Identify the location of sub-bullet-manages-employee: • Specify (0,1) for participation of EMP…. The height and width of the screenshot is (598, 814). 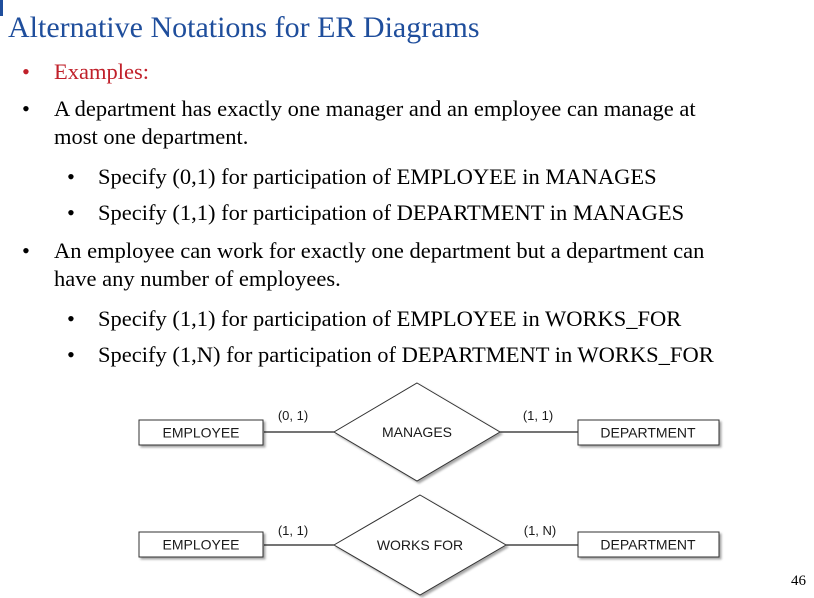
(362, 177).